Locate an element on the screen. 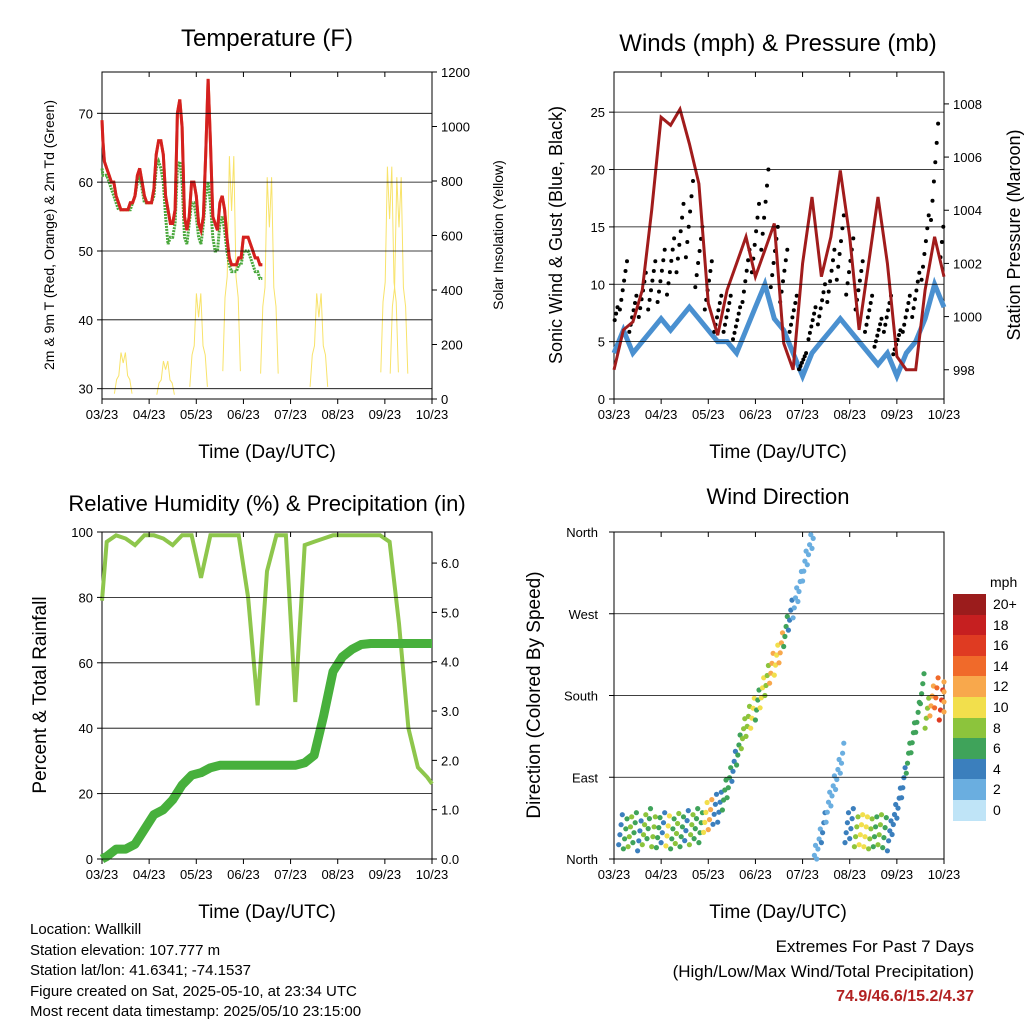  direction-xtick-label: 04/23 is located at coordinates (661, 874).